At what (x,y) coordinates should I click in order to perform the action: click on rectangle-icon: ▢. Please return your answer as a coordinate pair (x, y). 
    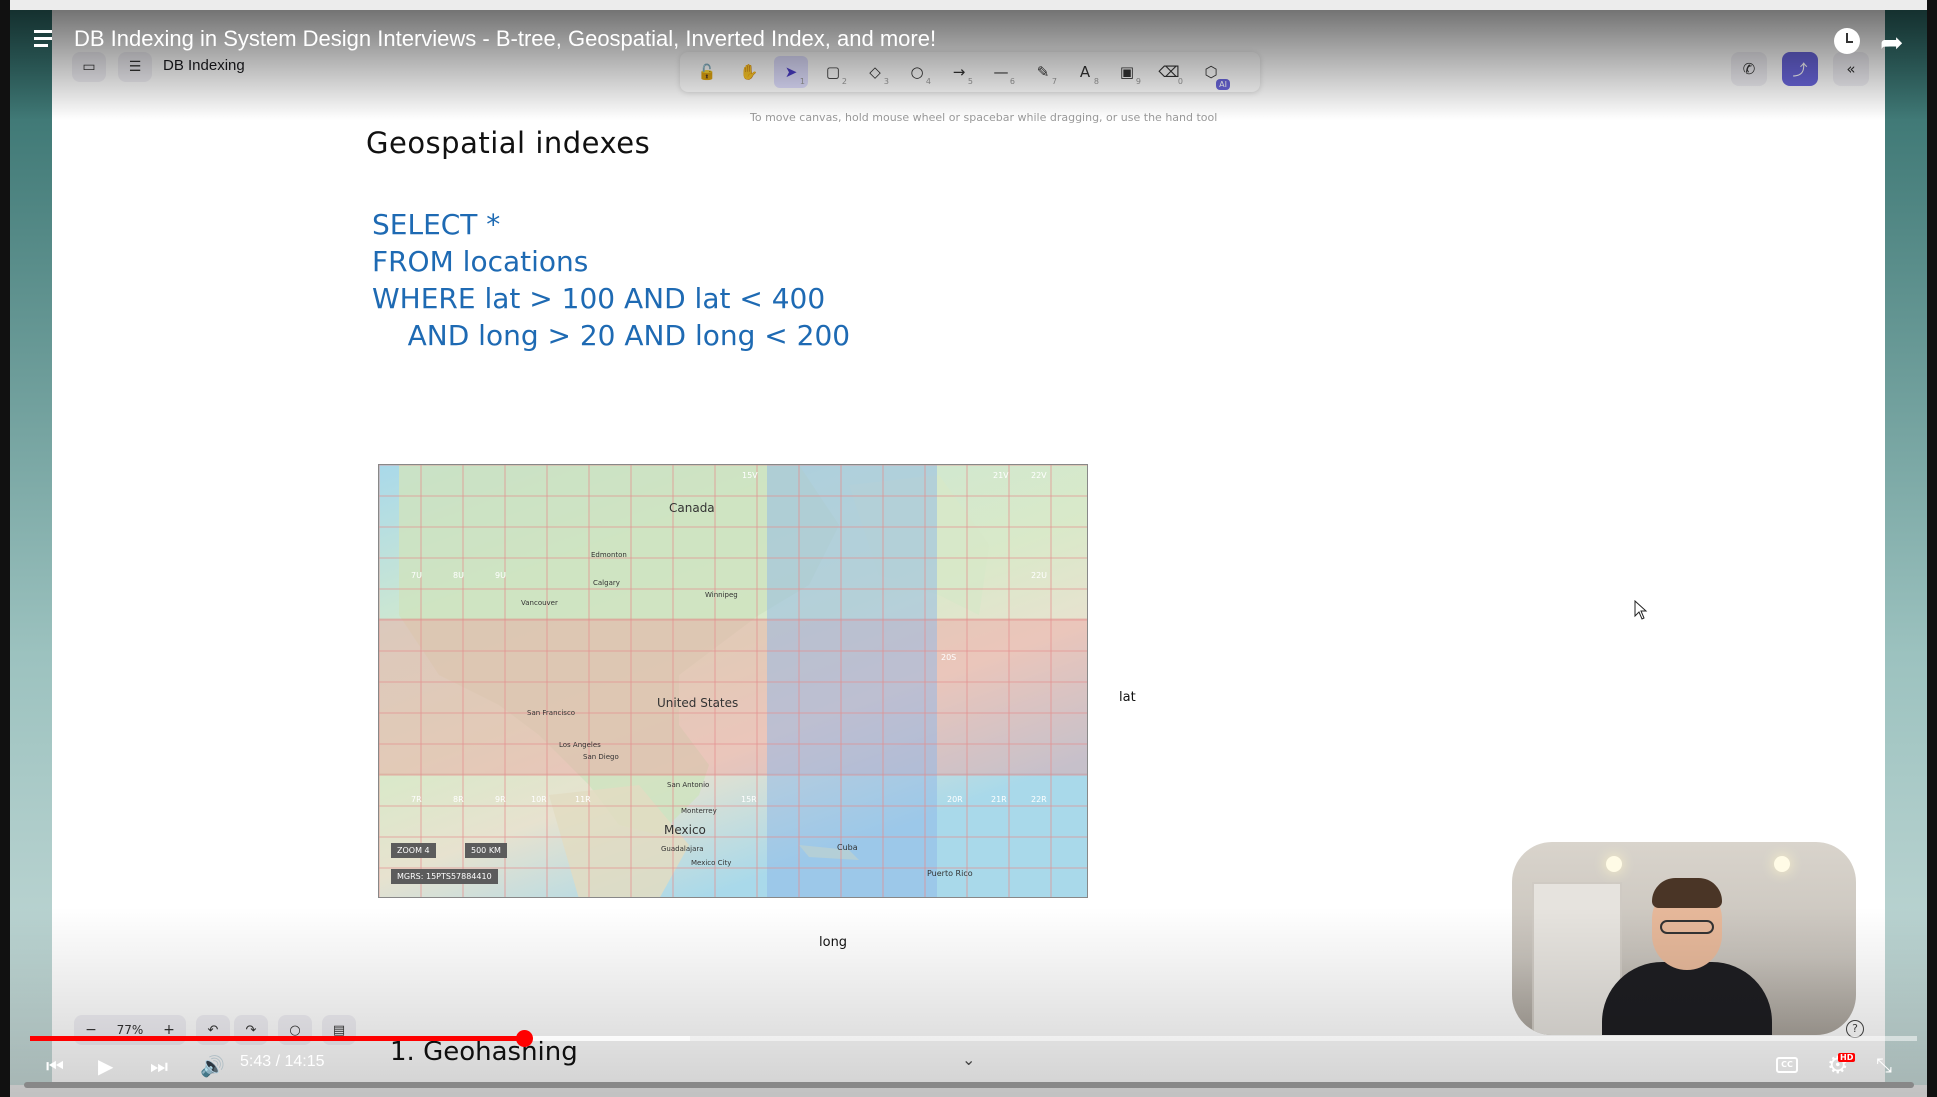
    Looking at the image, I should click on (833, 72).